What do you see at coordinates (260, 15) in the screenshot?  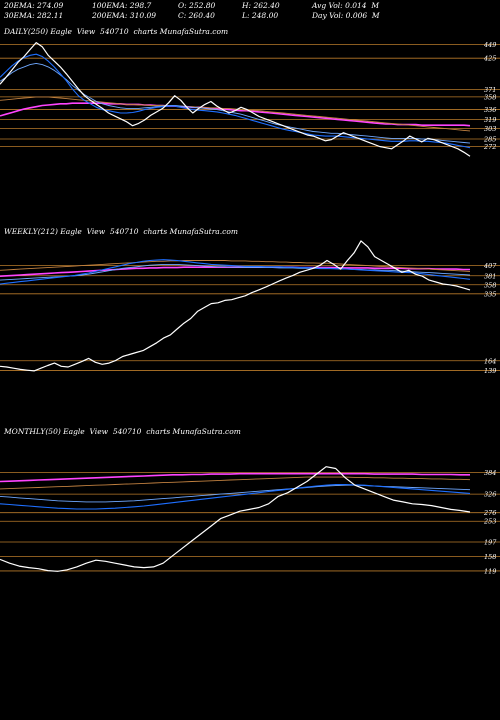 I see `low-value: L: 248.00` at bounding box center [260, 15].